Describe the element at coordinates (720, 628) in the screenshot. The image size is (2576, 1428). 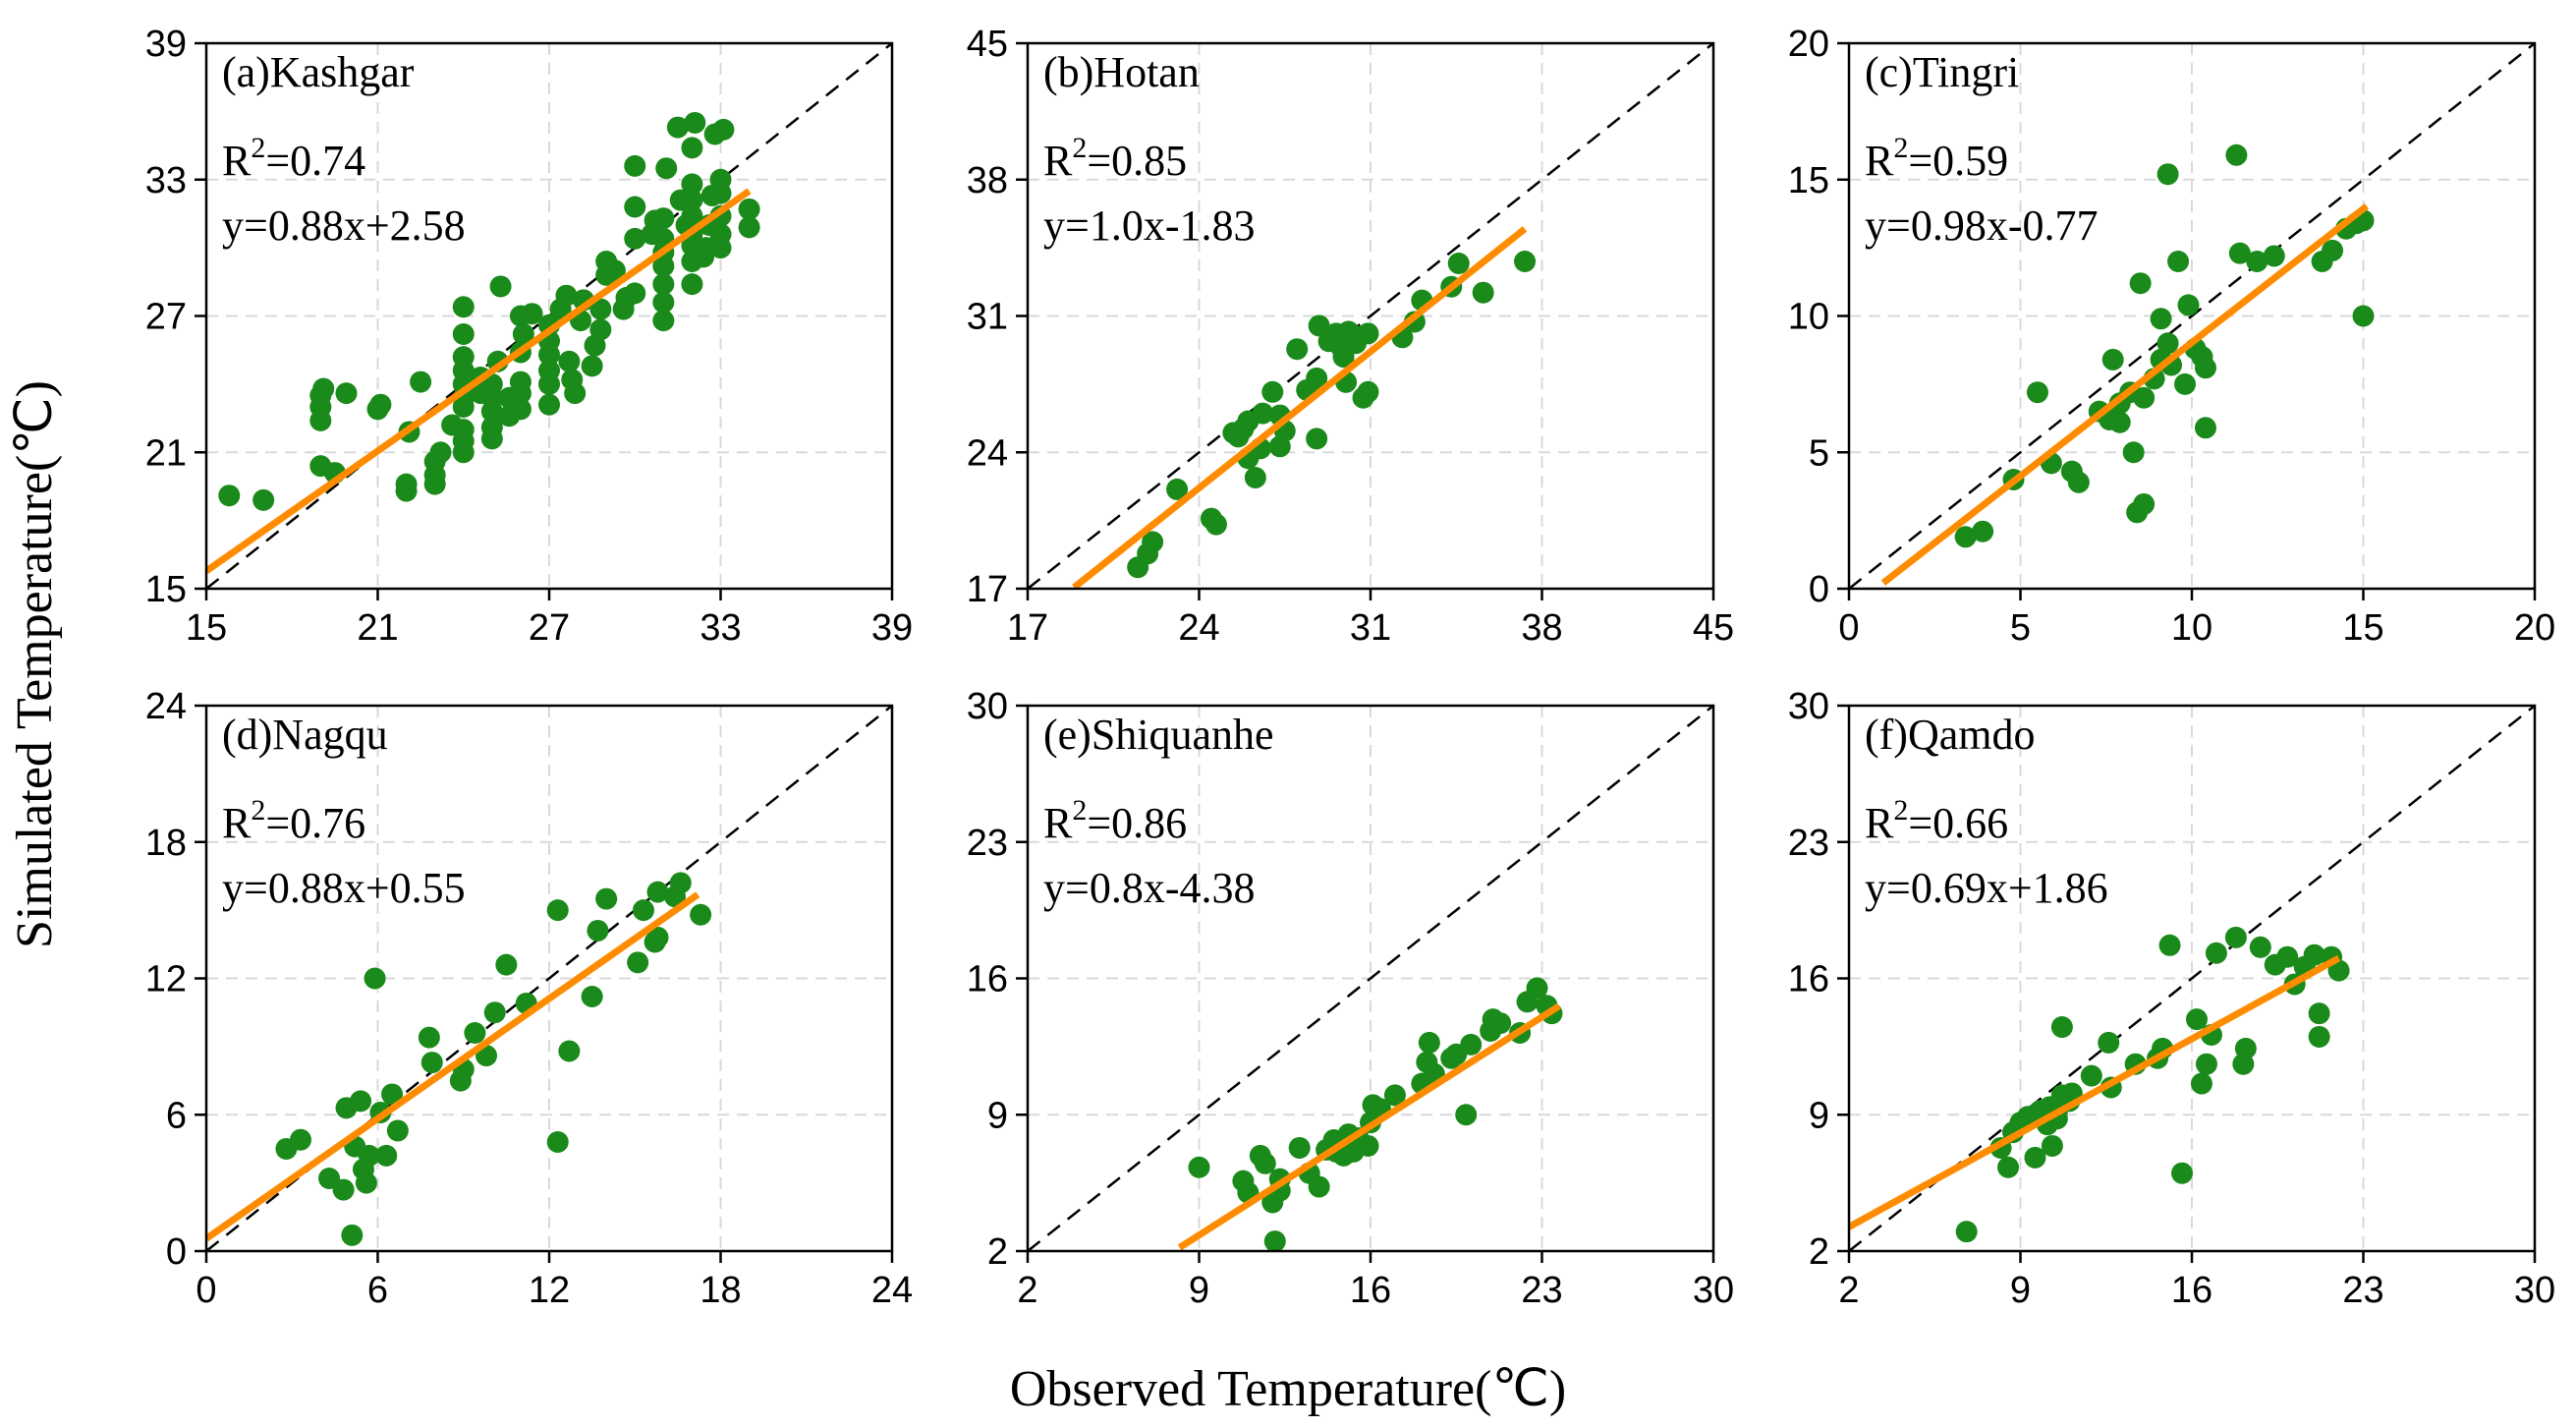
I see `x-tick-label: 33` at that location.